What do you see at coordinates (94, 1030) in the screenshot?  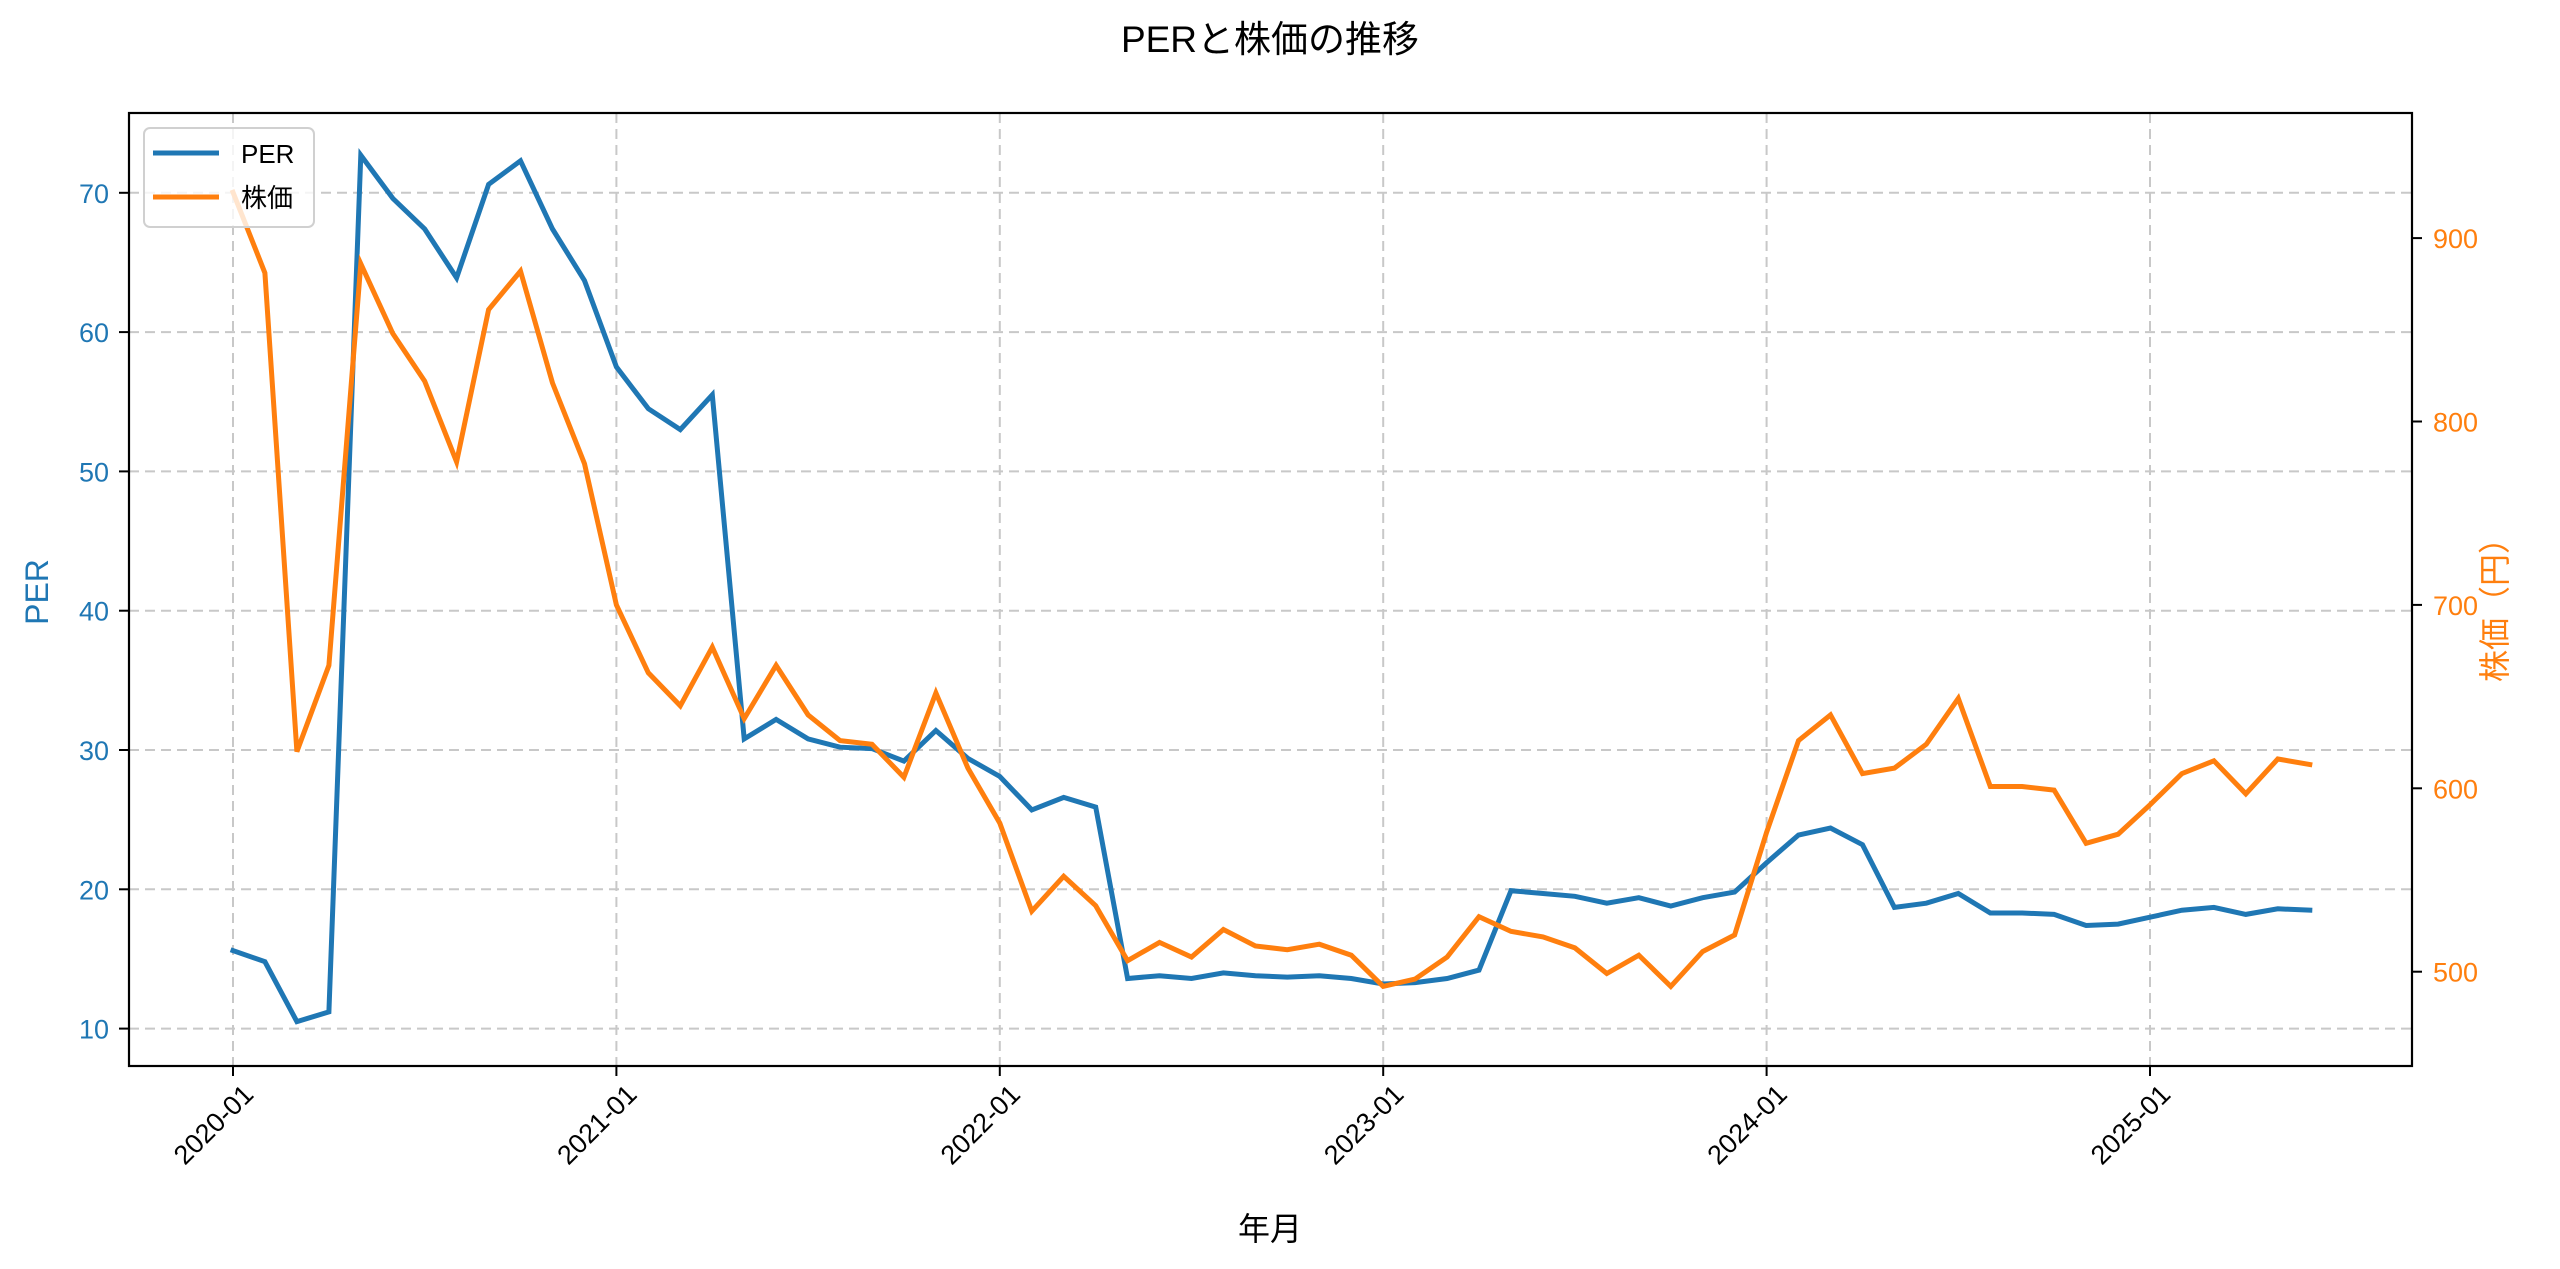 I see `left-tick-label: 10` at bounding box center [94, 1030].